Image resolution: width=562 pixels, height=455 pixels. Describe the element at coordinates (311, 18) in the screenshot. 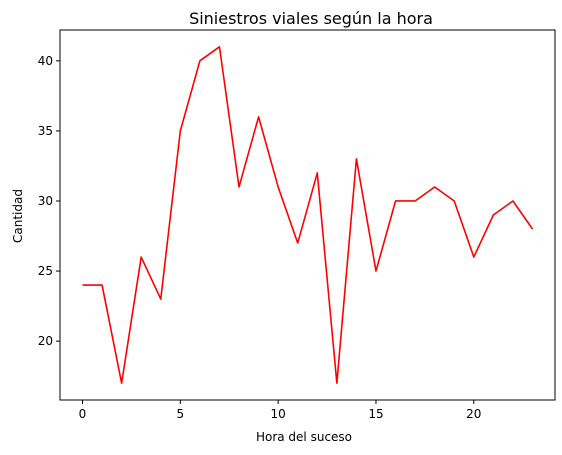

I see `chart-title: Siniestros viales según la hora` at that location.